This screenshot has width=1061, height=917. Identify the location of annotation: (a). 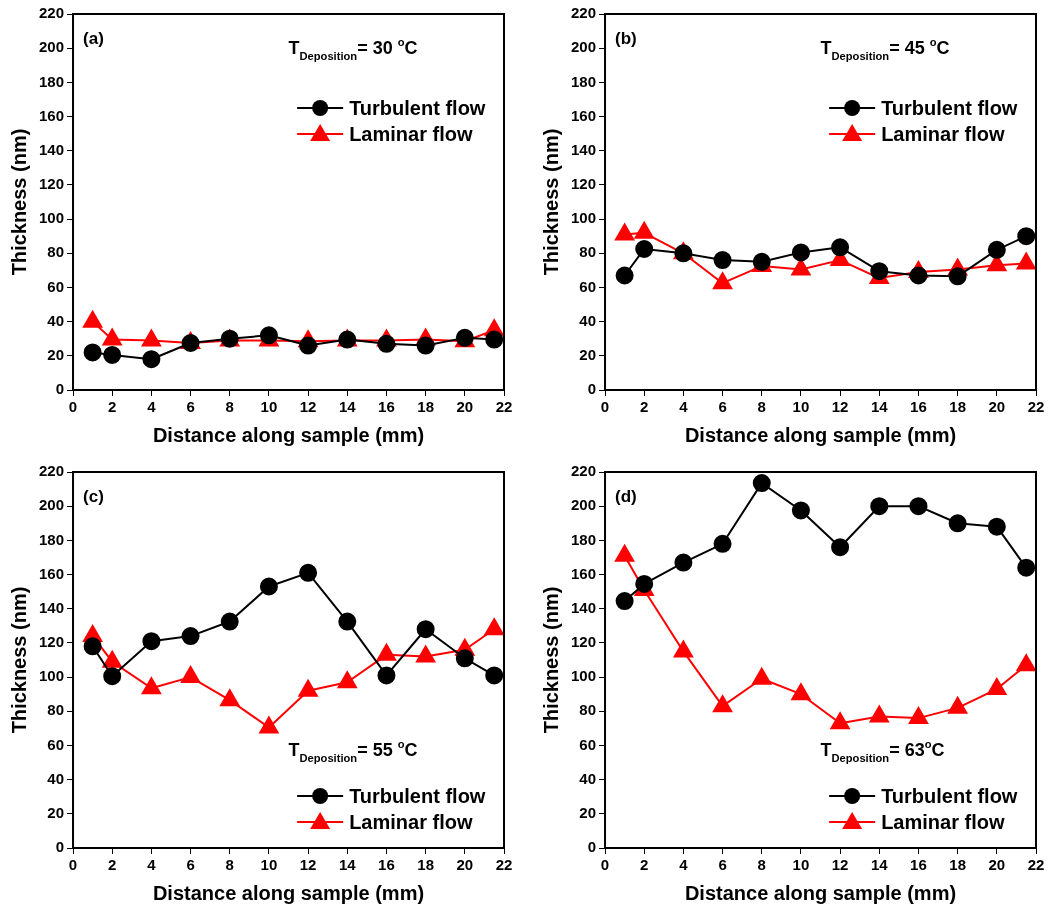
(93, 38).